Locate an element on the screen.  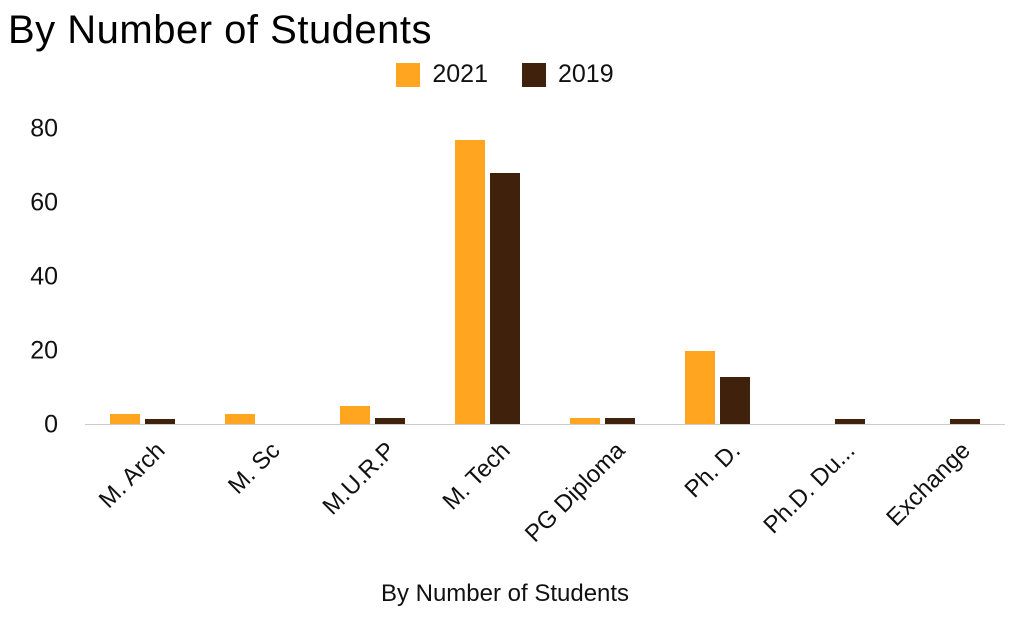
y-tick-label: 80 is located at coordinates (44, 128).